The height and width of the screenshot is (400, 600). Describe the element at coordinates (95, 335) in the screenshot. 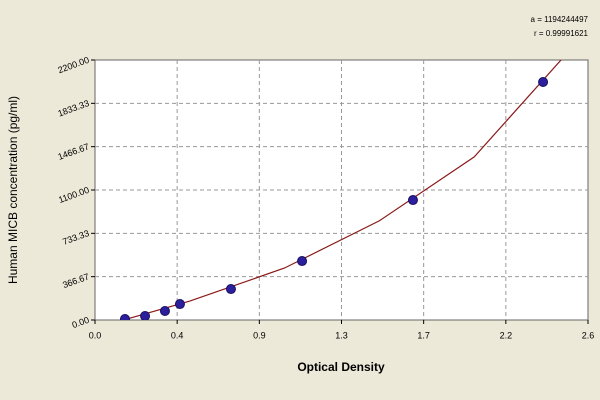

I see `x-tick-label: 0.0` at that location.